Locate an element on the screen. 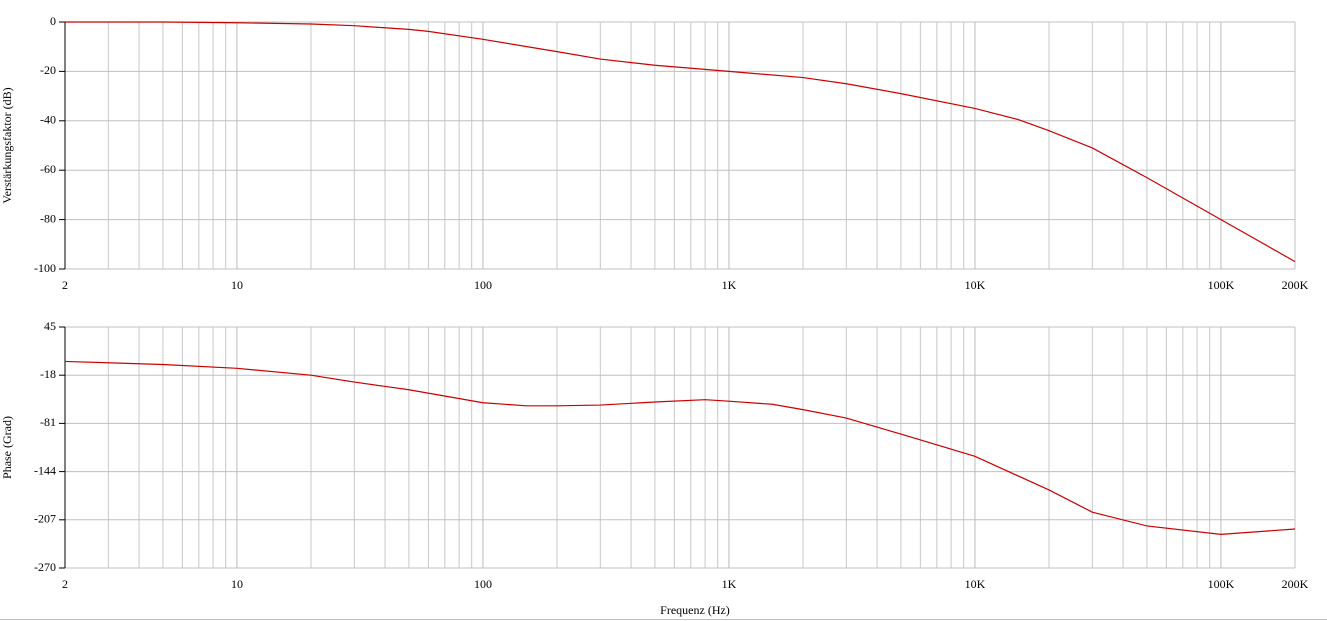  y-tick-label: -18 is located at coordinates (48, 374).